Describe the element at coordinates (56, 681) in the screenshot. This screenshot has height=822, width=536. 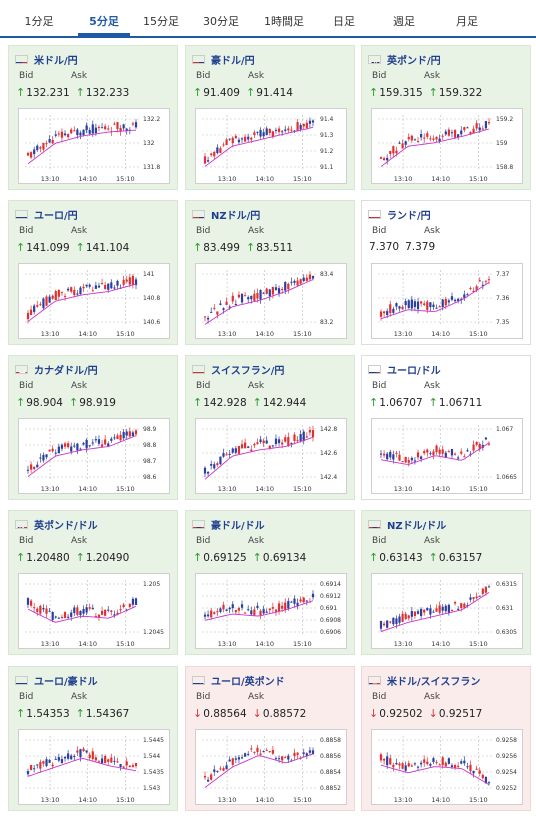
I see `pair-title-link: ユーロ/豪ドル` at that location.